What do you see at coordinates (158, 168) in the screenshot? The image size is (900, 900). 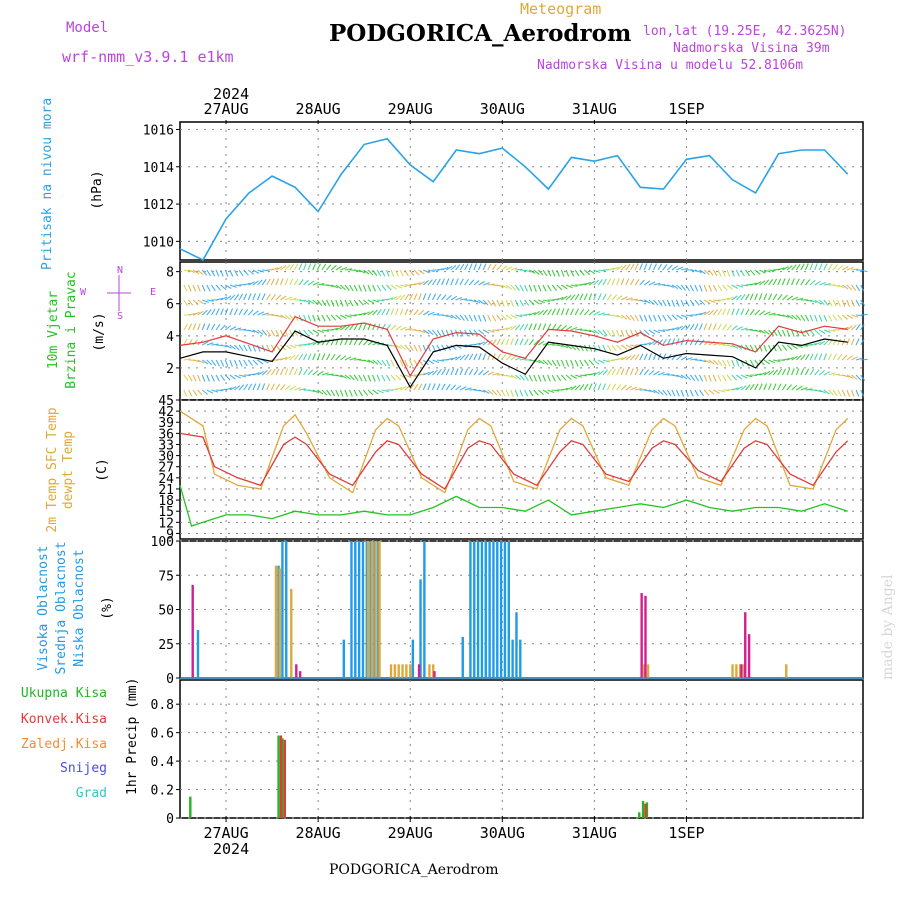 I see `pressure-tick-label: 1014` at bounding box center [158, 168].